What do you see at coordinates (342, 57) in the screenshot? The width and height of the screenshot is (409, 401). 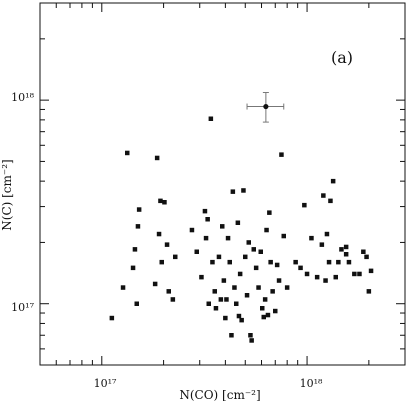 I see `panel-label: (a)` at bounding box center [342, 57].